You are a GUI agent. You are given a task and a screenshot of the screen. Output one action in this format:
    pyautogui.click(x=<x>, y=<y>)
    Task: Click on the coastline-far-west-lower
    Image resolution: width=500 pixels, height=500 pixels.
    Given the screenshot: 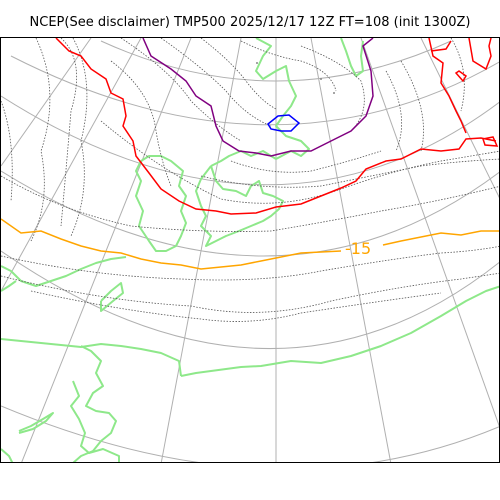 What is the action you would take?
    pyautogui.click(x=9, y=286)
    